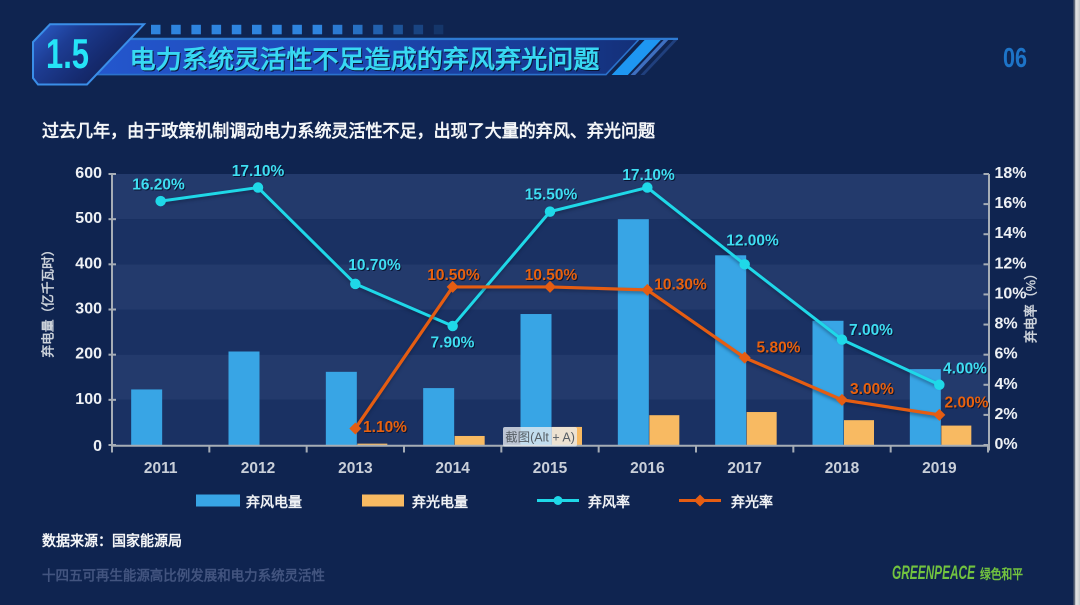  What do you see at coordinates (934, 573) in the screenshot?
I see `svg-text: GREENPEACE` at bounding box center [934, 573].